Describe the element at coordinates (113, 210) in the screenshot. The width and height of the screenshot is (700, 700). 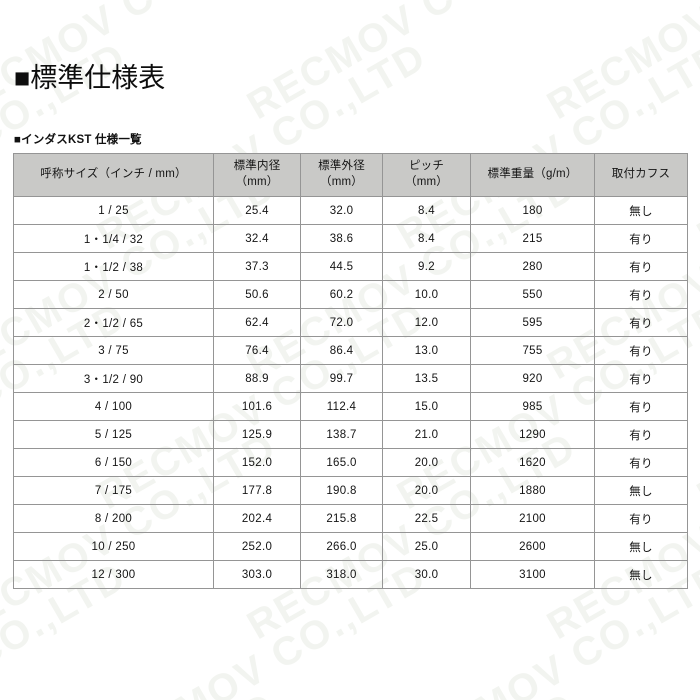
I see `cell-size: 1 / 25` at that location.